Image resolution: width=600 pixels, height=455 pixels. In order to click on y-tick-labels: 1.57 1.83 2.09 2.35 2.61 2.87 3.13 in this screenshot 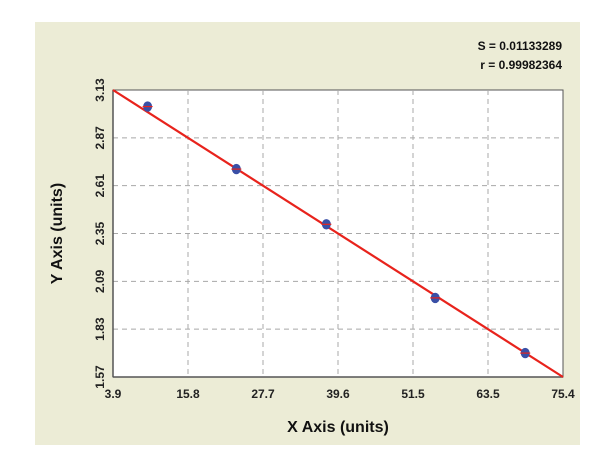, I will do `click(100, 233)`.